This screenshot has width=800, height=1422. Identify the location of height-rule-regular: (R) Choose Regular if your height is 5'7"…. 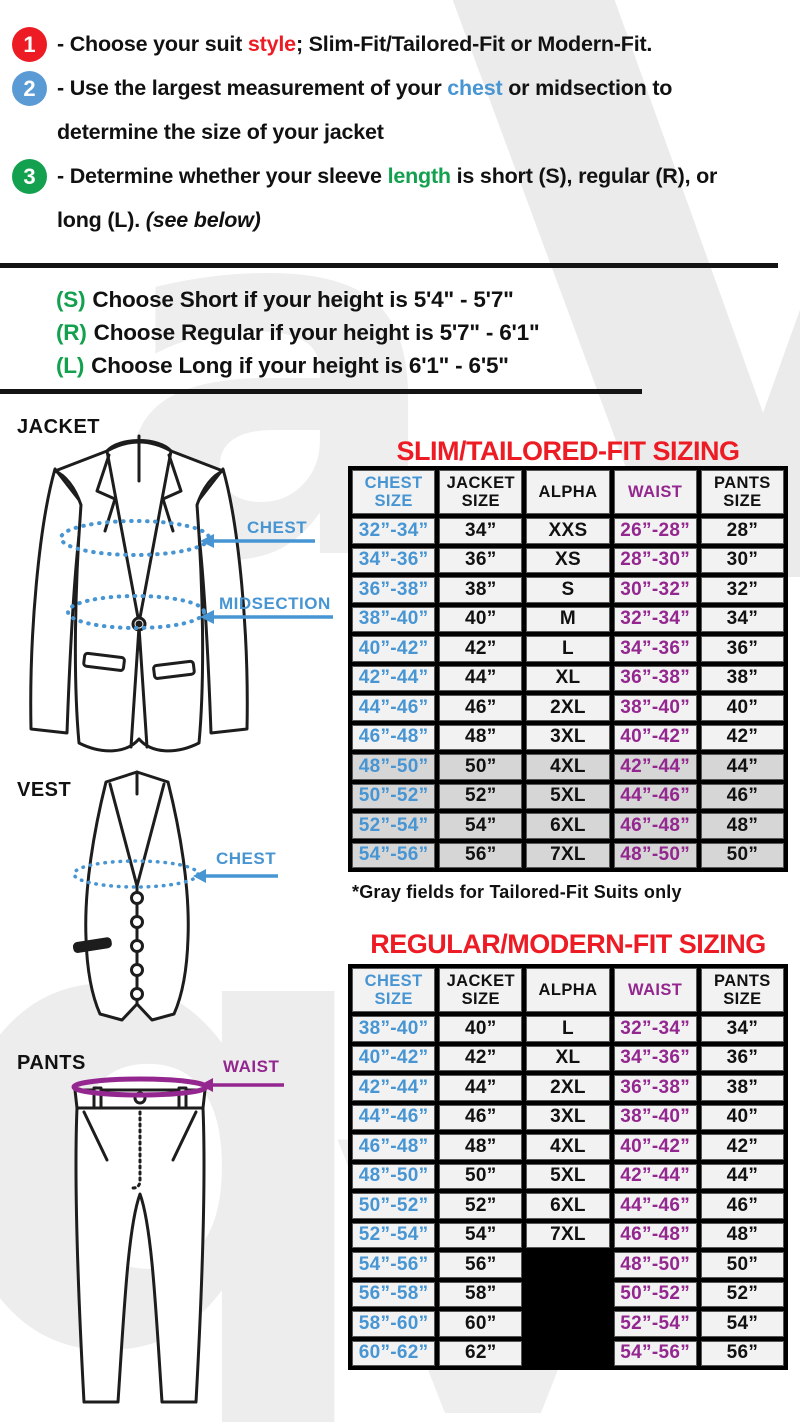
(298, 332).